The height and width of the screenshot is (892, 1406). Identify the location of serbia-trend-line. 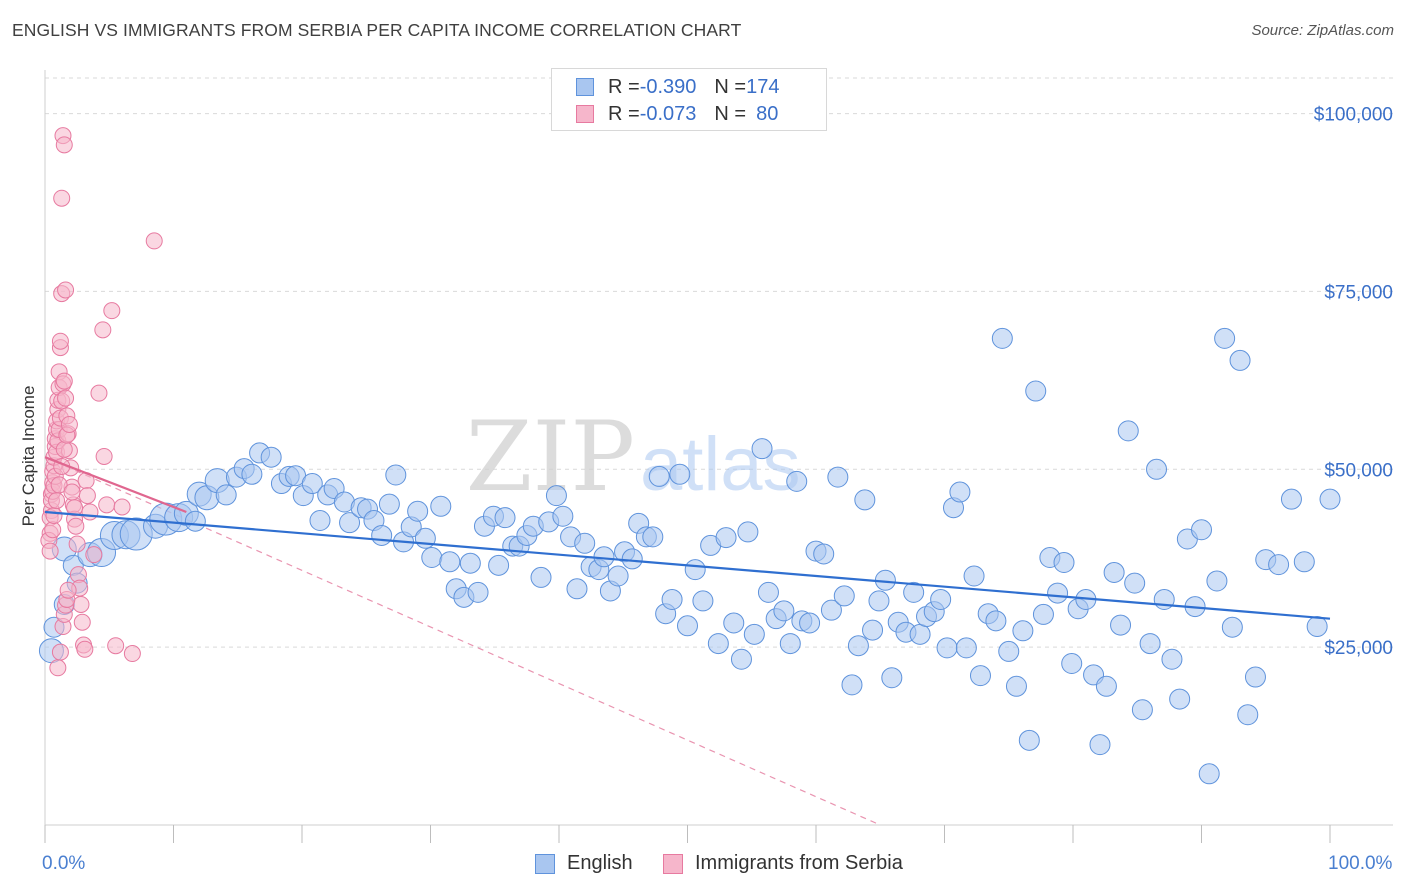
(115, 484).